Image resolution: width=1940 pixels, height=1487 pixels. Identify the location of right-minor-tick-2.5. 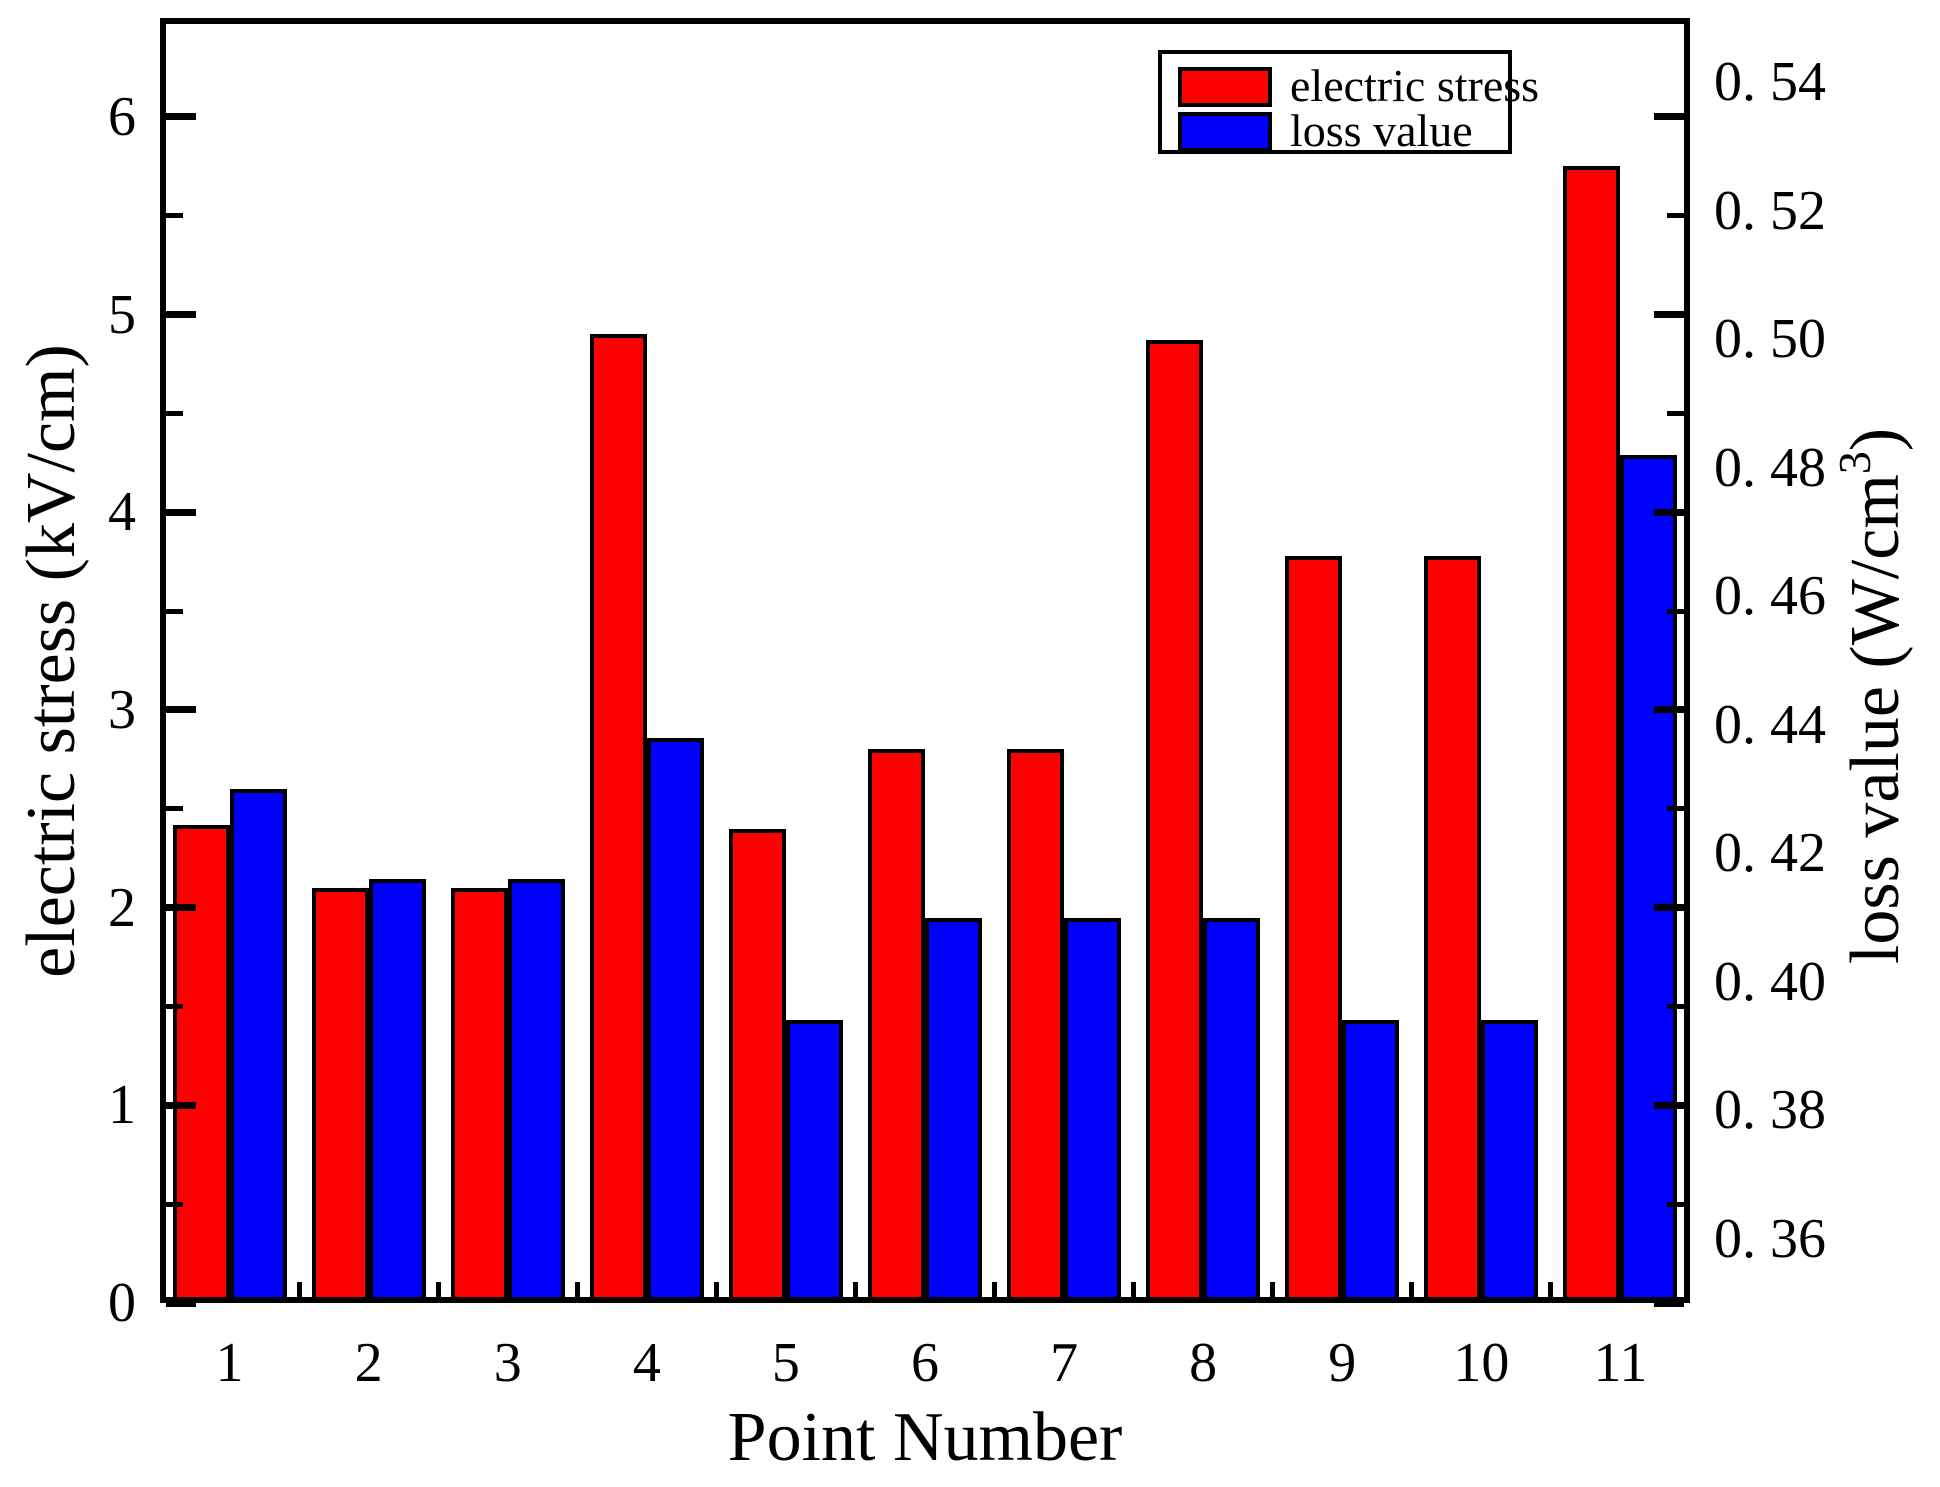
(1675, 809).